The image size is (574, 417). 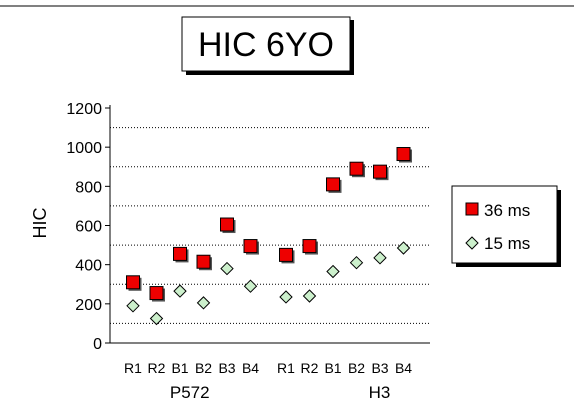 I want to click on x-tick-label-2: B1, so click(x=179, y=368).